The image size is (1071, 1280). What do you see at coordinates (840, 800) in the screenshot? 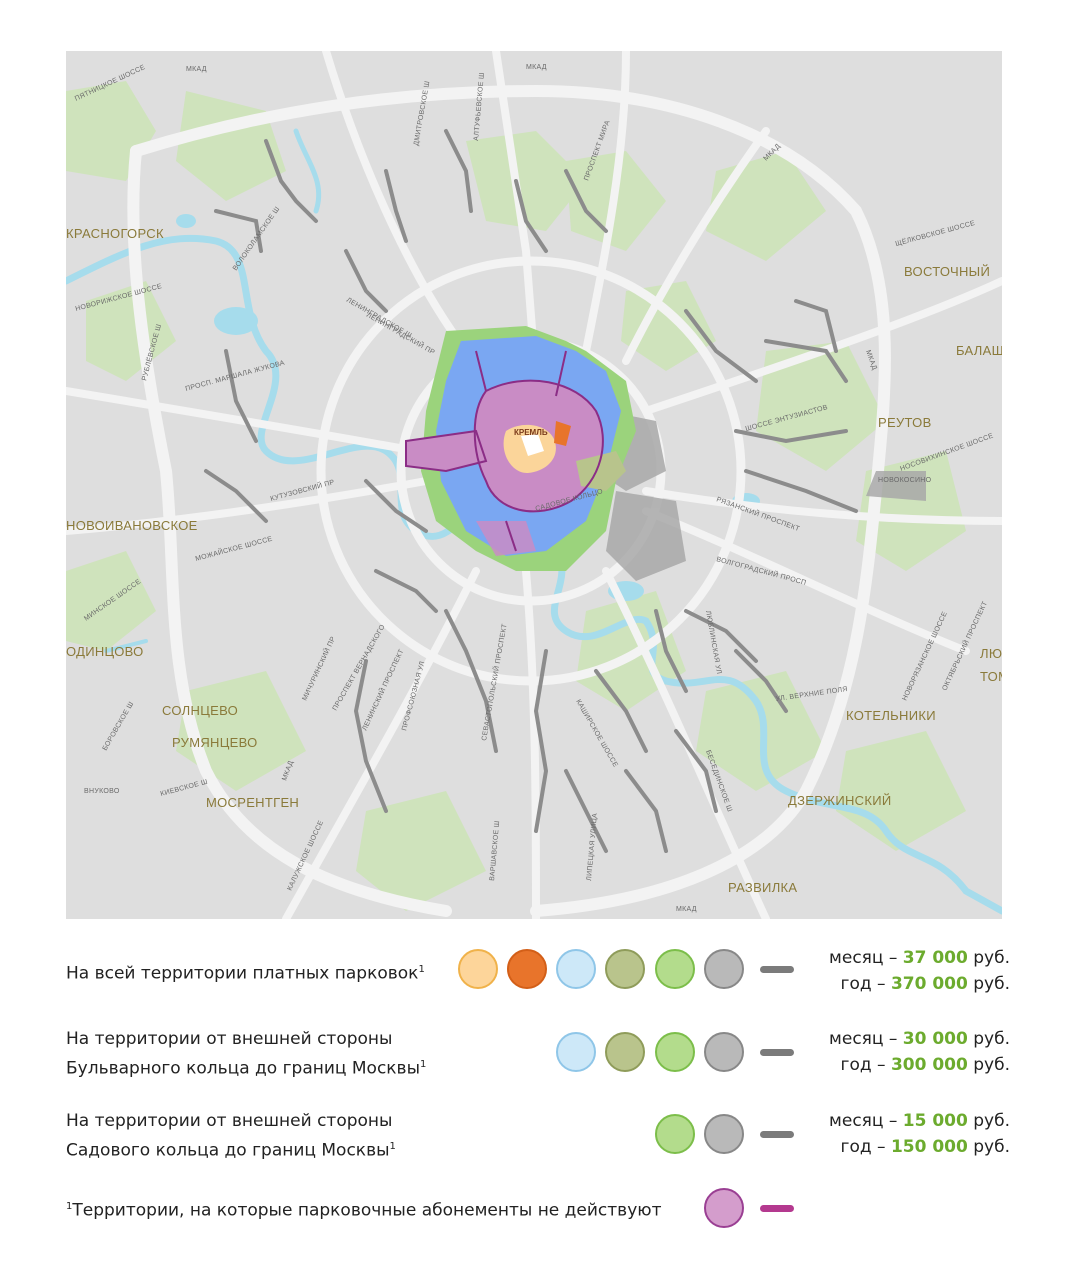
I see `place-dzerzhinsky: ДЗЕРЖИНСКИЙ` at bounding box center [840, 800].